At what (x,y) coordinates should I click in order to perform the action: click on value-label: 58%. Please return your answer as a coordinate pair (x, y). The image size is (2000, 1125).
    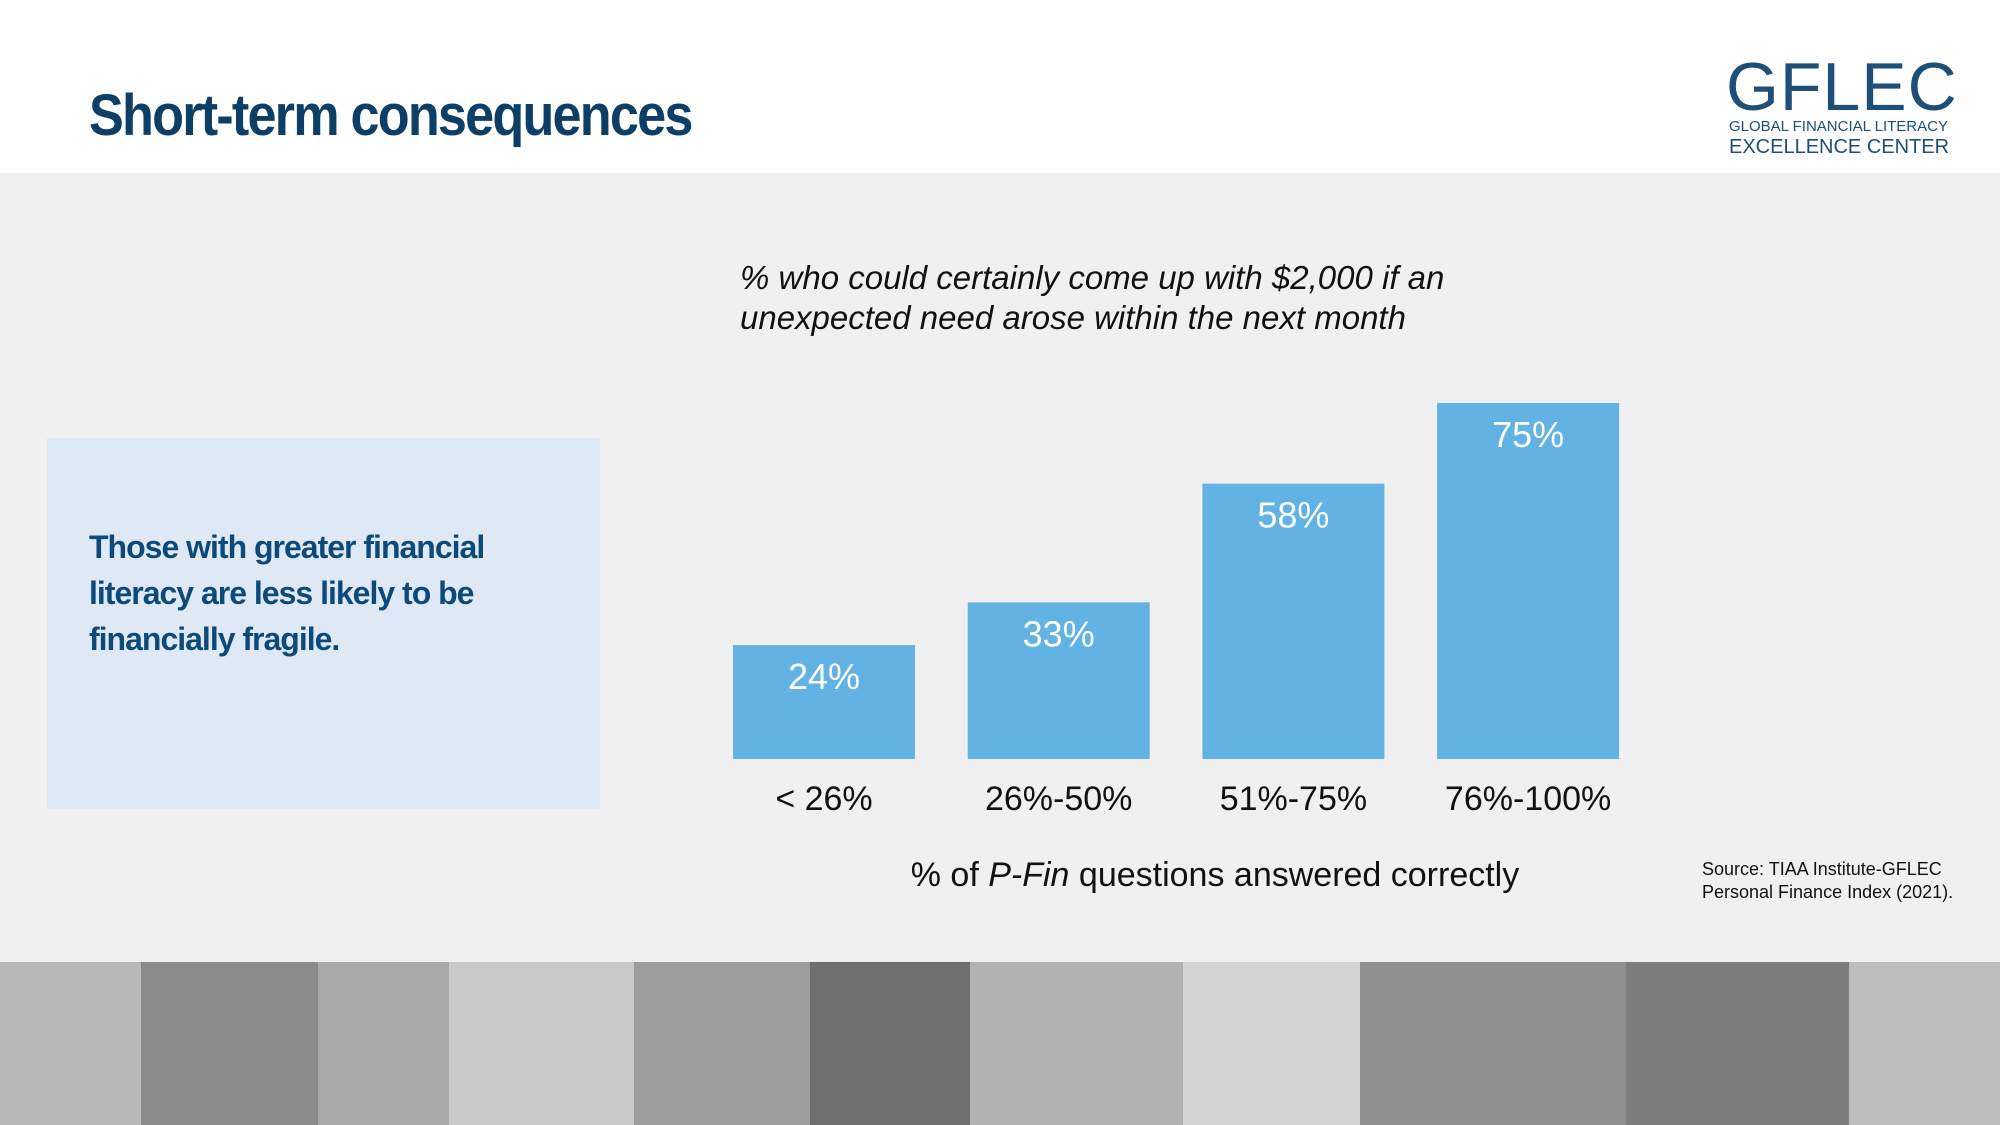
    Looking at the image, I should click on (1293, 515).